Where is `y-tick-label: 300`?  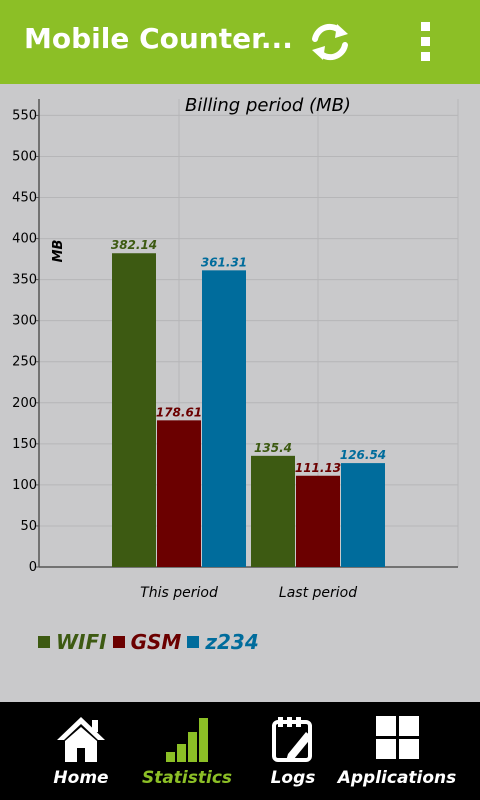 y-tick-label: 300 is located at coordinates (24, 321).